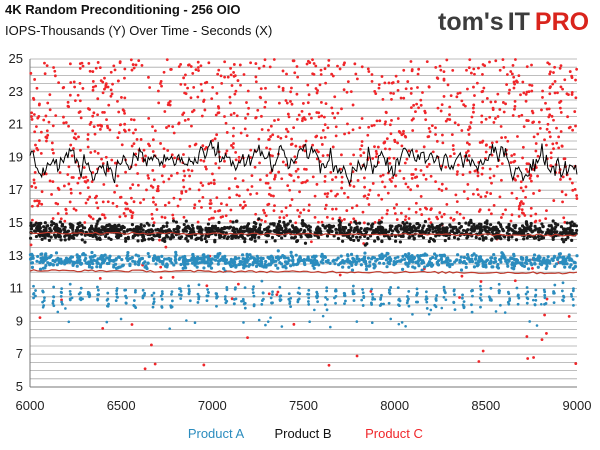 The width and height of the screenshot is (600, 450). I want to click on x-tick-label: 8500, so click(485, 405).